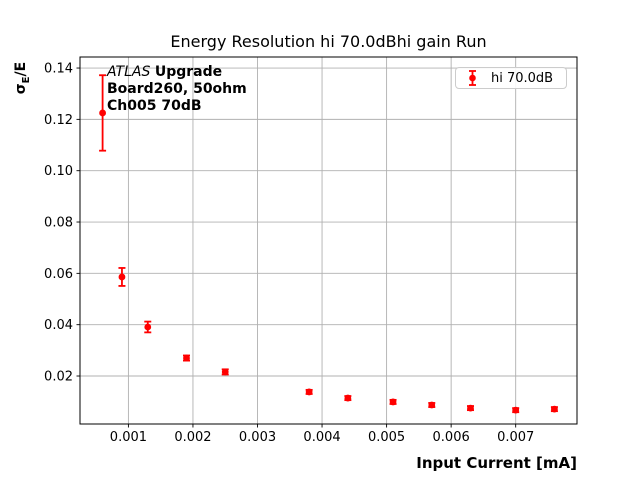  I want to click on annotation-line1: ATLAS Upgrade, so click(177, 72).